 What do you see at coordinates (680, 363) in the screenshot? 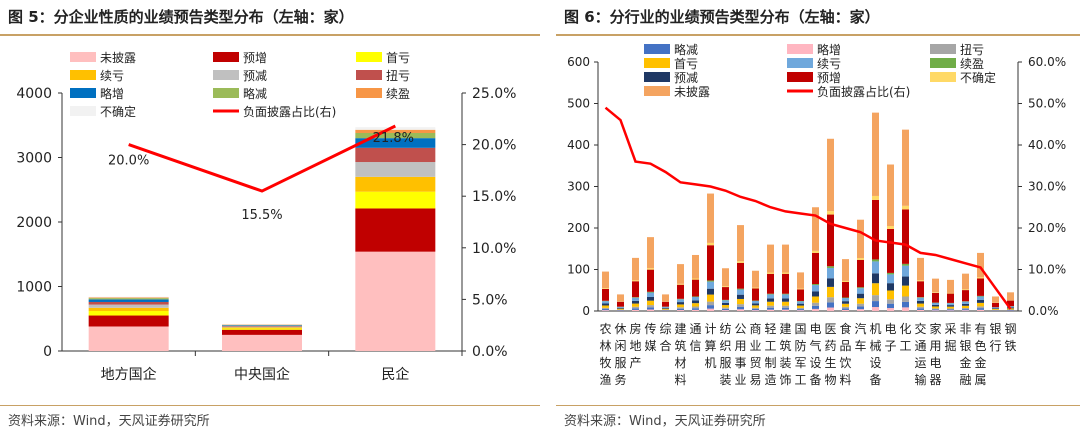
I see `x-tick-label: 材` at bounding box center [680, 363].